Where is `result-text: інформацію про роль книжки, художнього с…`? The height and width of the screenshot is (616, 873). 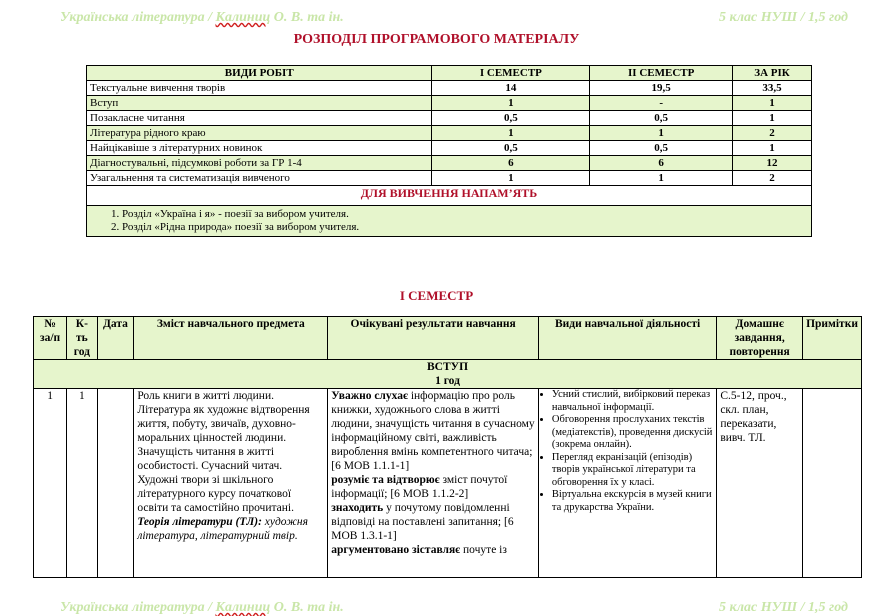 result-text: інформацію про роль книжки, художнього с… is located at coordinates (433, 431).